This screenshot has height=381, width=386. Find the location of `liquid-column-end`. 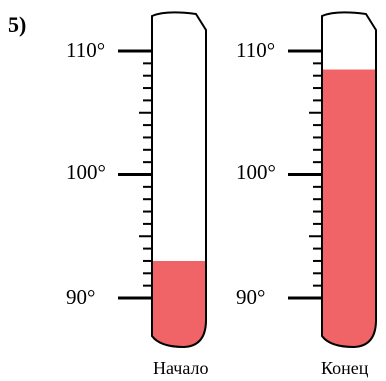

liquid-column-end is located at coordinates (349, 208).